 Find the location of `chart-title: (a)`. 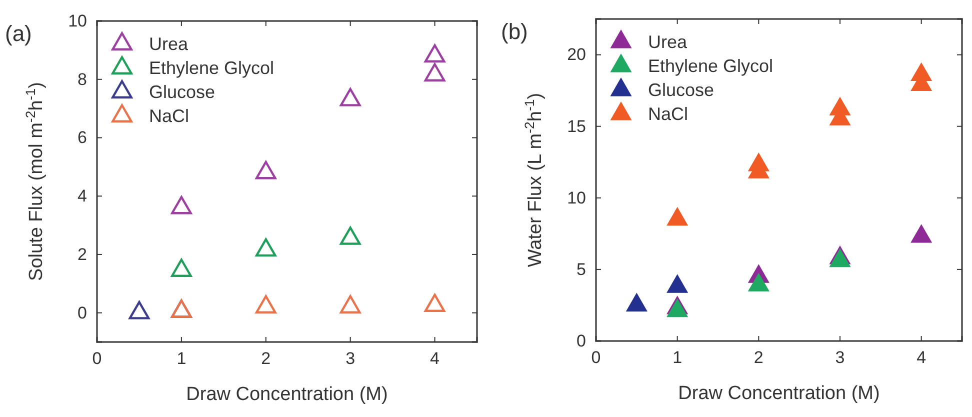

chart-title: (a) is located at coordinates (18, 33).